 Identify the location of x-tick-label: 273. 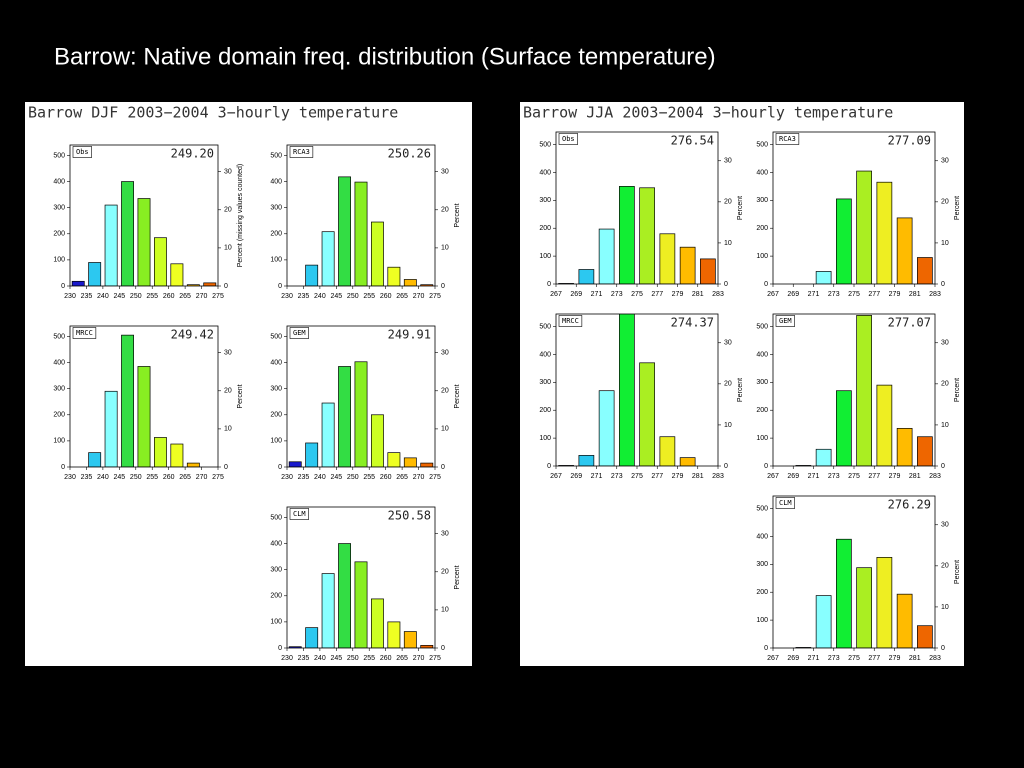
(617, 294).